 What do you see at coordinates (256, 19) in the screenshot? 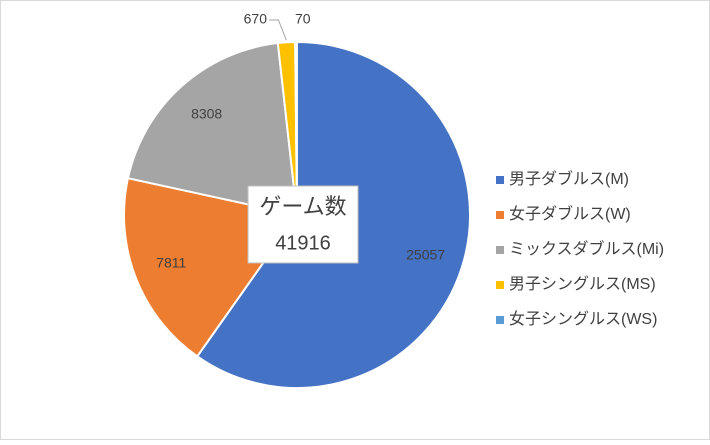
I see `data-label: 670` at bounding box center [256, 19].